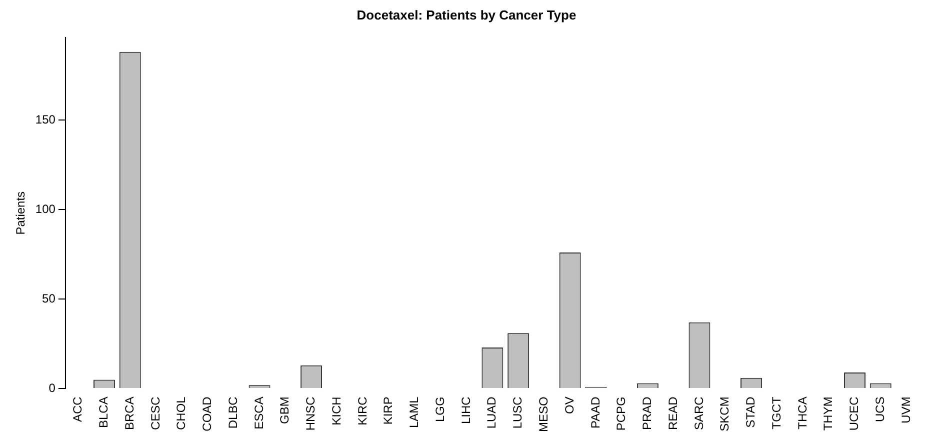 This screenshot has height=444, width=929. What do you see at coordinates (725, 414) in the screenshot?
I see `x-tick-label: SKCM` at bounding box center [725, 414].